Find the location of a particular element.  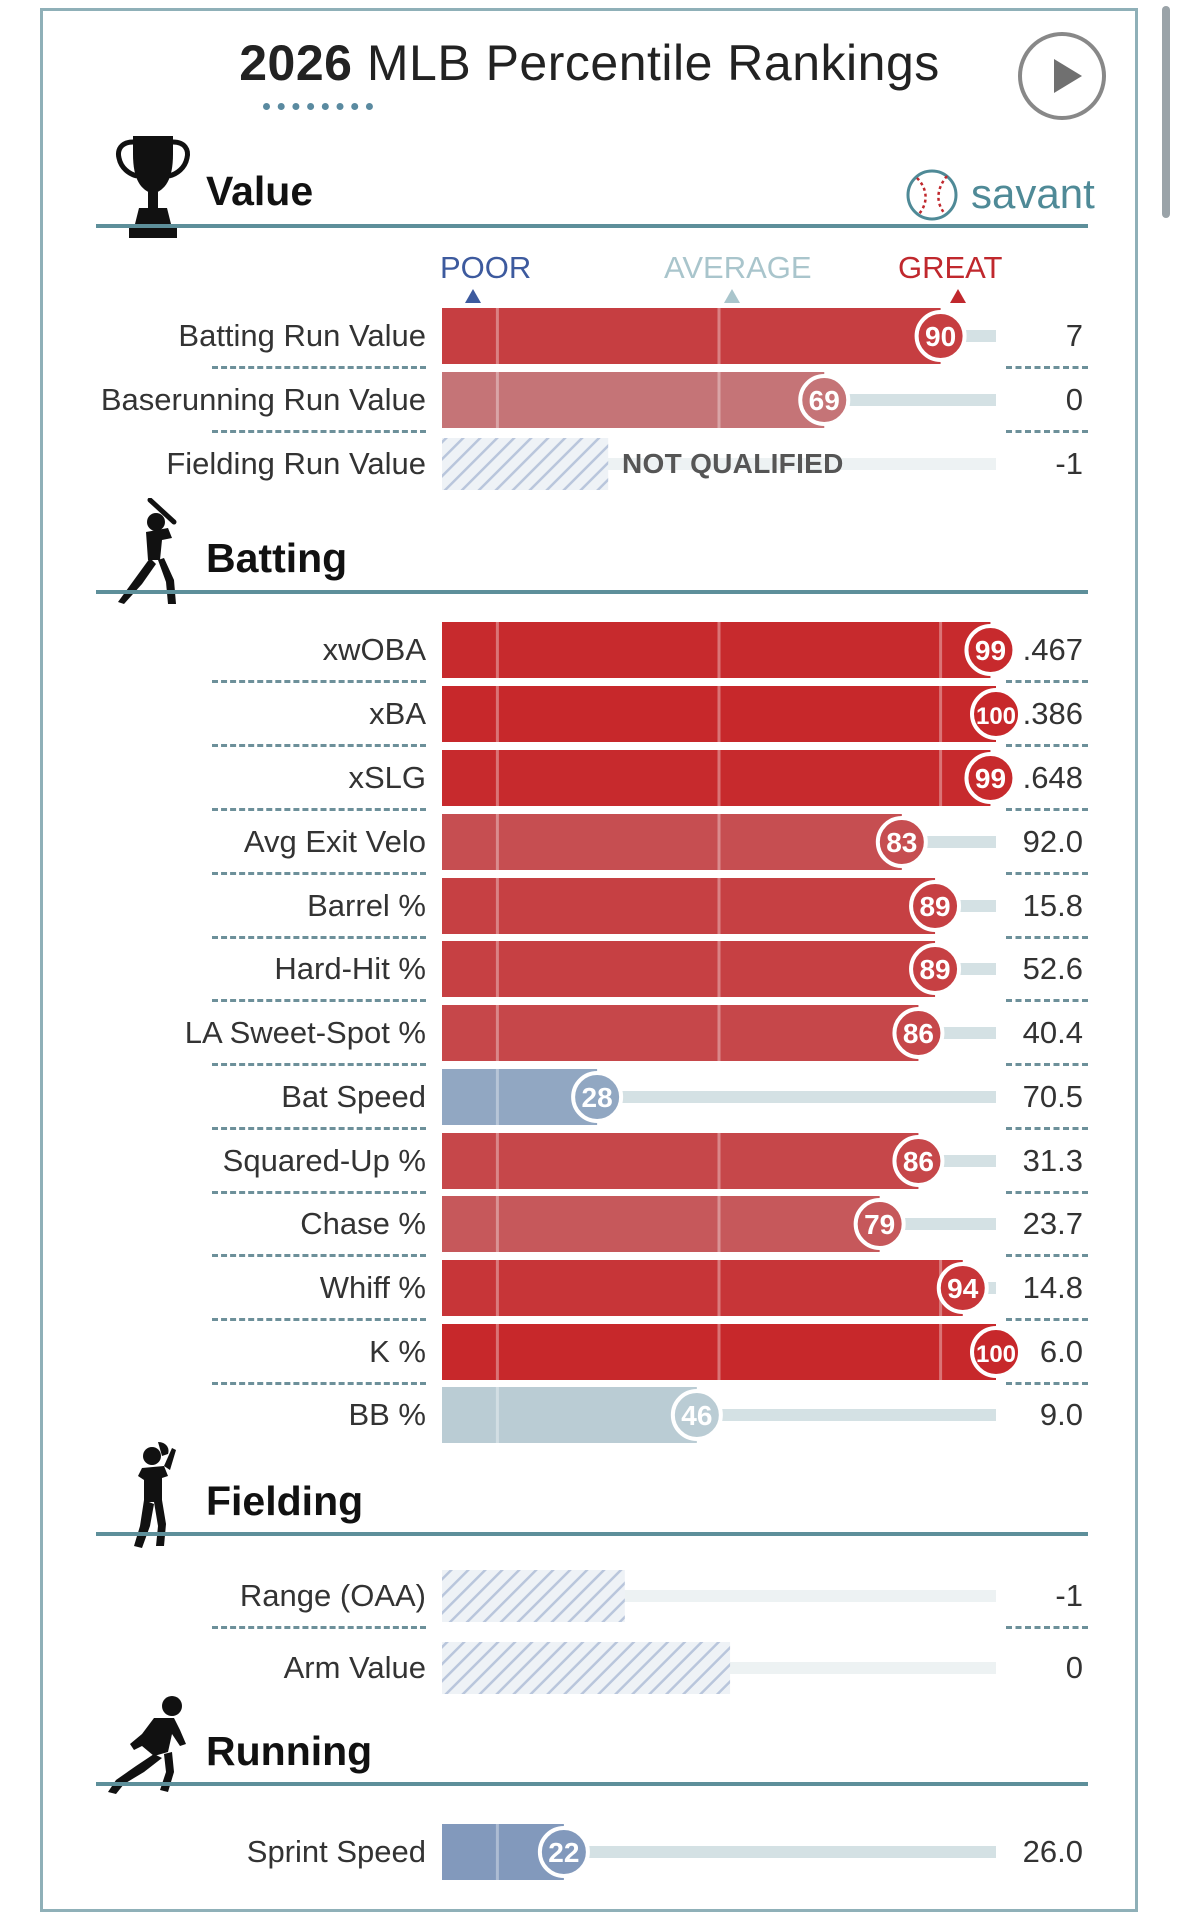

axis-label-great: GREAT is located at coordinates (950, 267).